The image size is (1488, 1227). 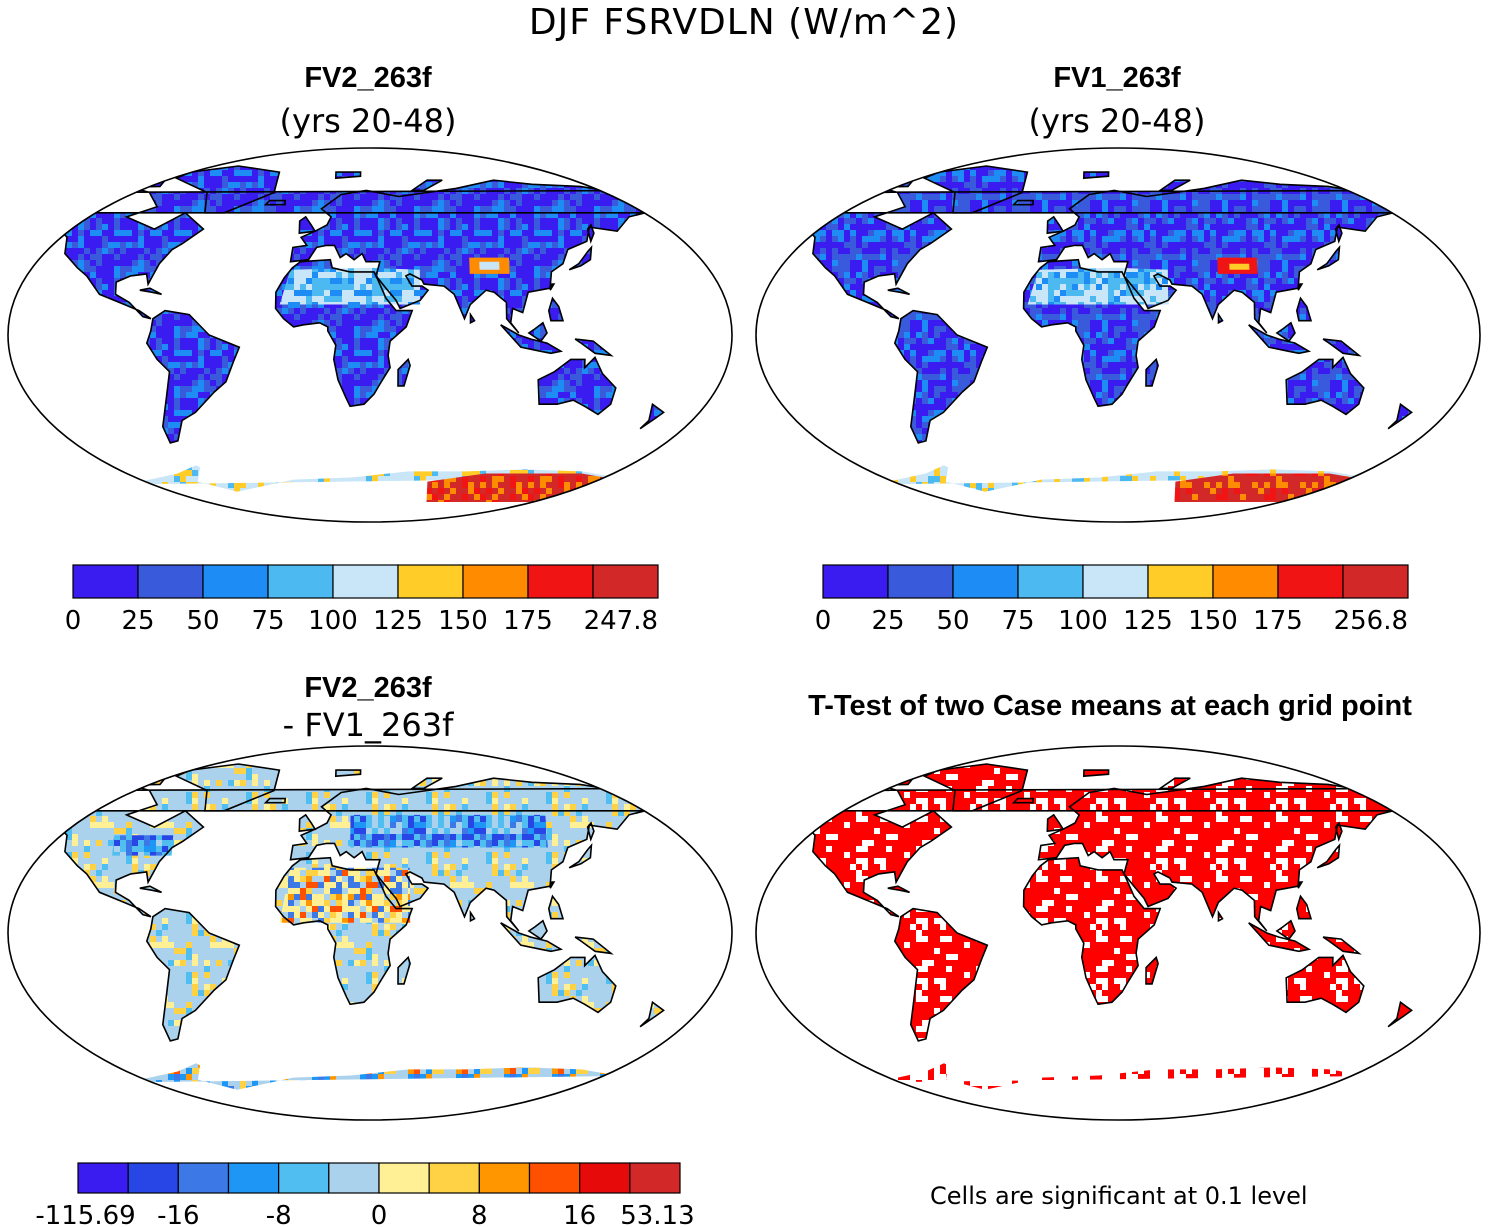 I want to click on colorbar-difference: -115.69 -16 -8 0 8 16 53.13, so click(x=365, y=1194).